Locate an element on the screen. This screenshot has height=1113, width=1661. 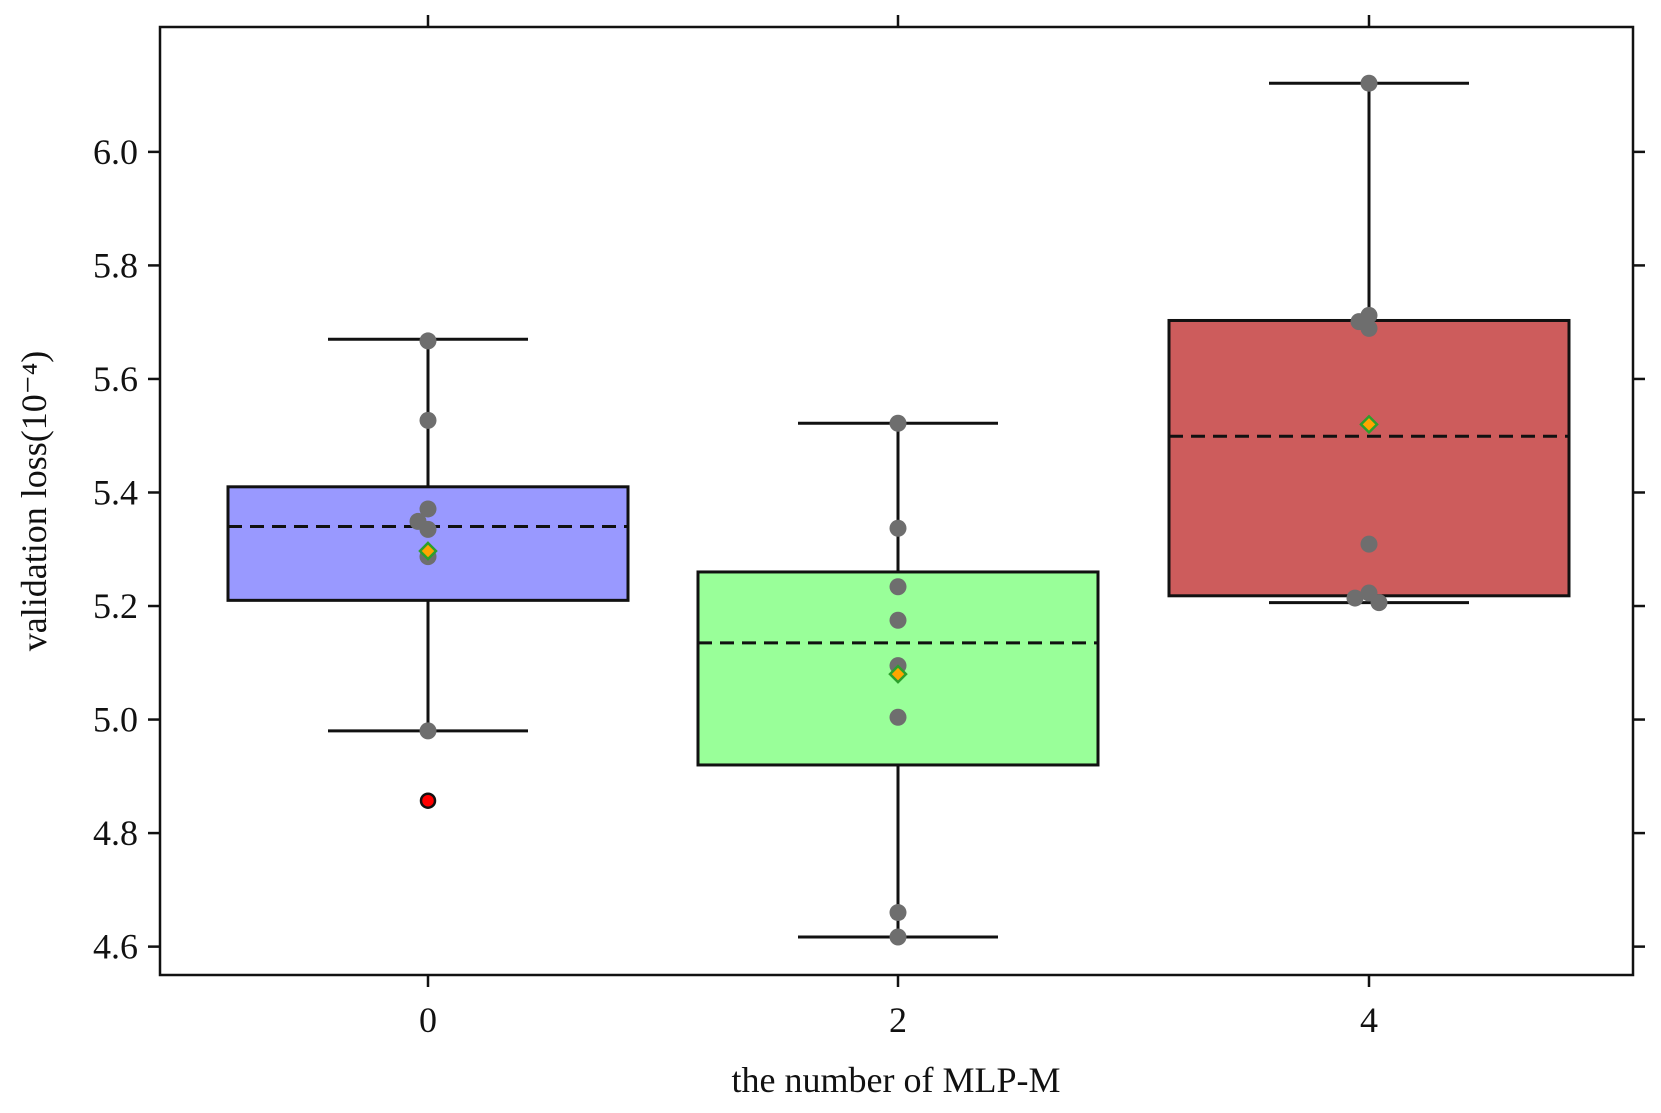
y-tick-label: 5.8 is located at coordinates (115, 265).